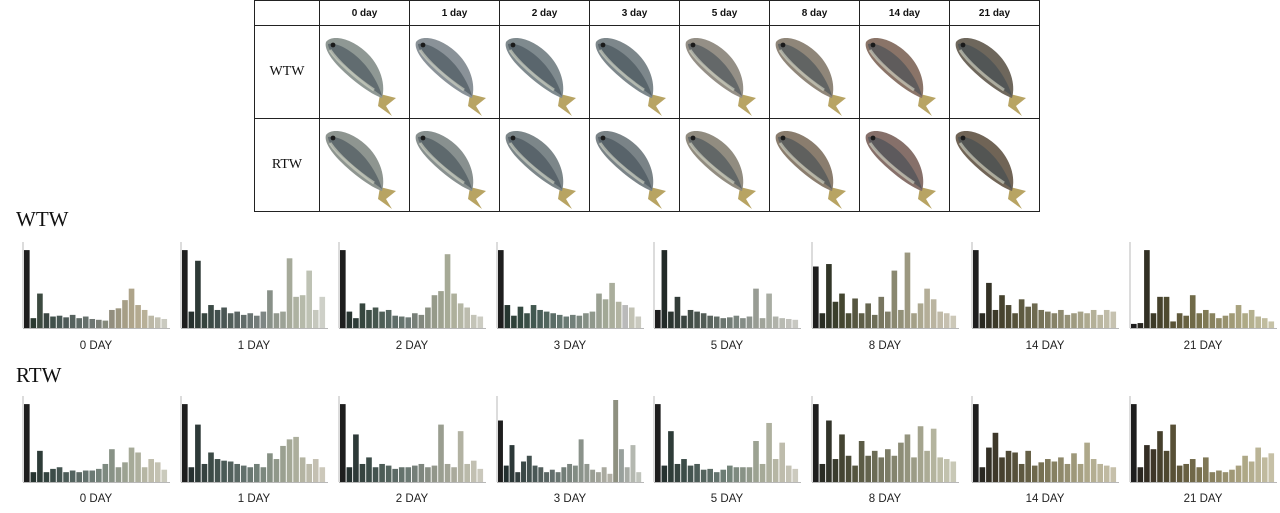 The height and width of the screenshot is (513, 1280). Describe the element at coordinates (570, 346) in the screenshot. I see `histogram-caption: 3 DAY` at that location.